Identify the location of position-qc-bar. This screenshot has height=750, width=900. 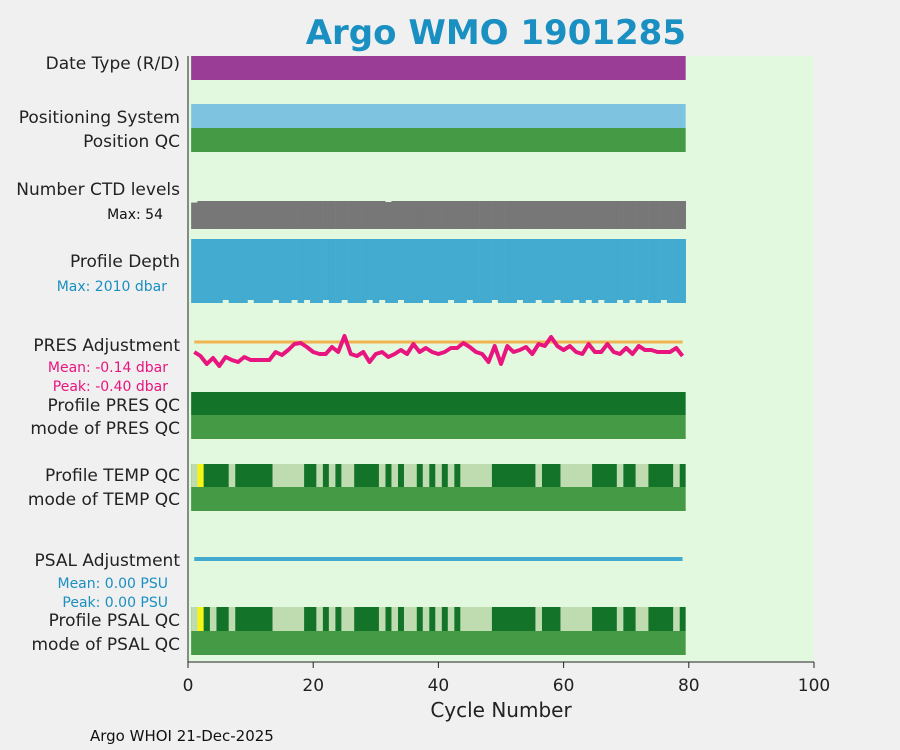
(438, 140).